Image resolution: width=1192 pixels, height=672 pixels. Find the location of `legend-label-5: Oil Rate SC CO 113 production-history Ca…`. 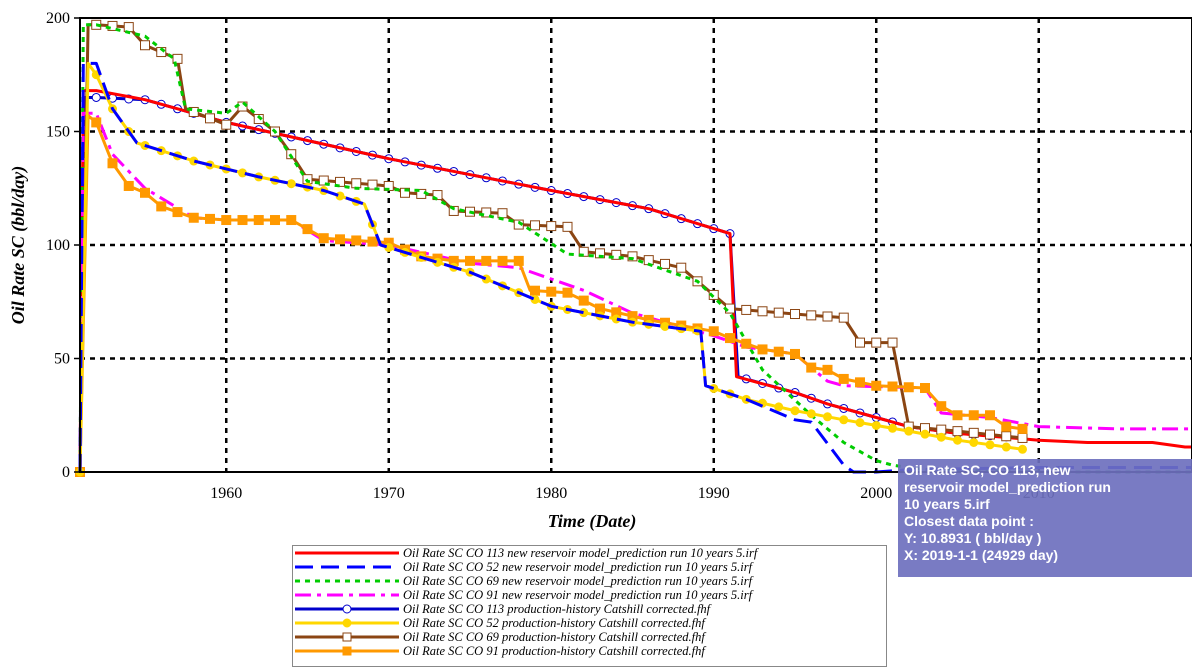

legend-label-5: Oil Rate SC CO 113 production-history Ca… is located at coordinates (557, 609).